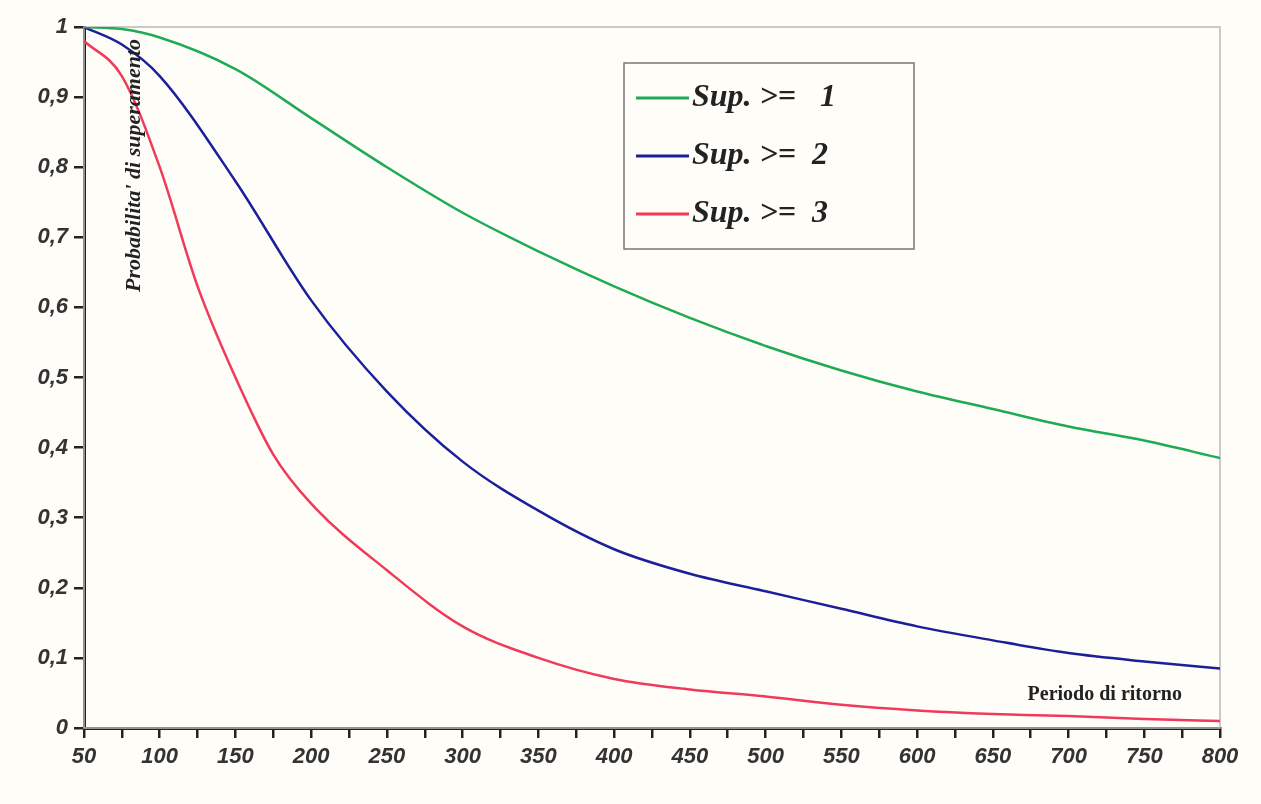  Describe the element at coordinates (539, 756) in the screenshot. I see `x-tick-label: 350` at that location.